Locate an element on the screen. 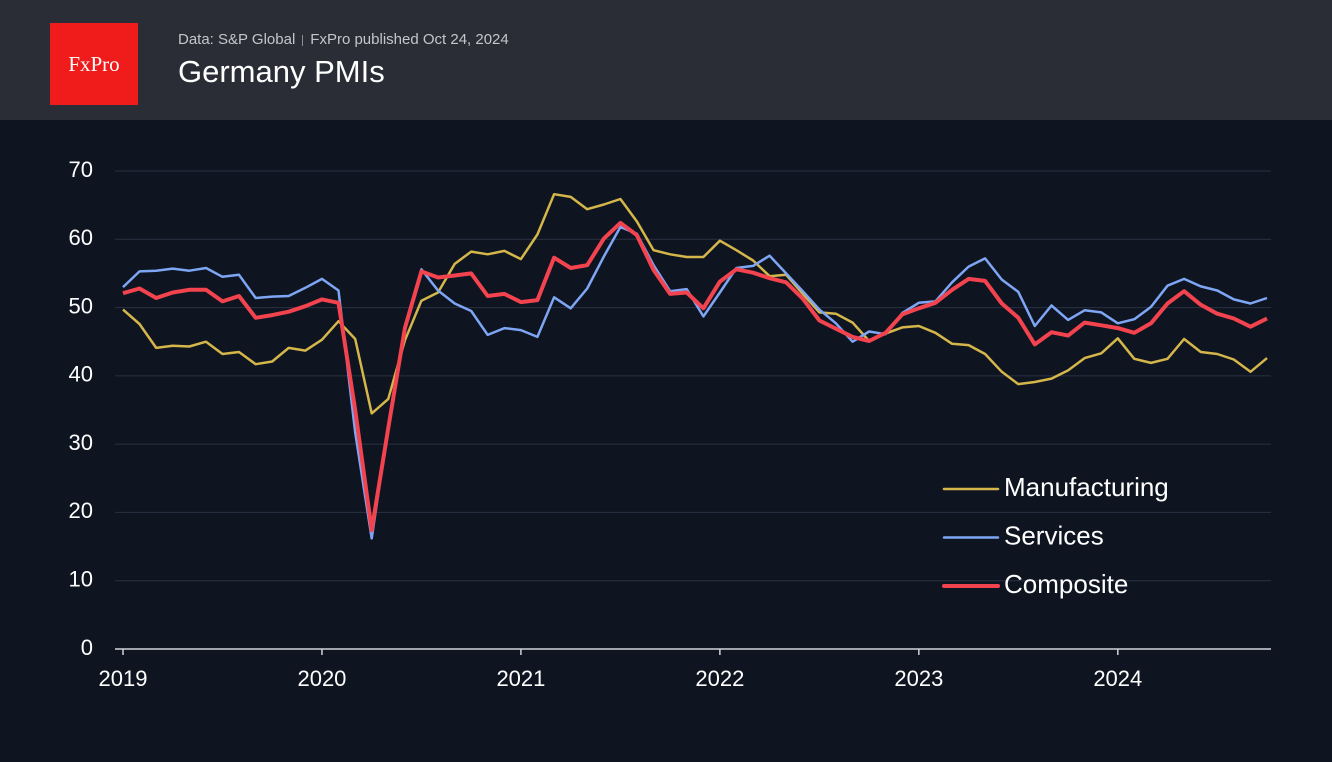 The height and width of the screenshot is (762, 1332). x-tick-label: 2024 is located at coordinates (1117, 678).